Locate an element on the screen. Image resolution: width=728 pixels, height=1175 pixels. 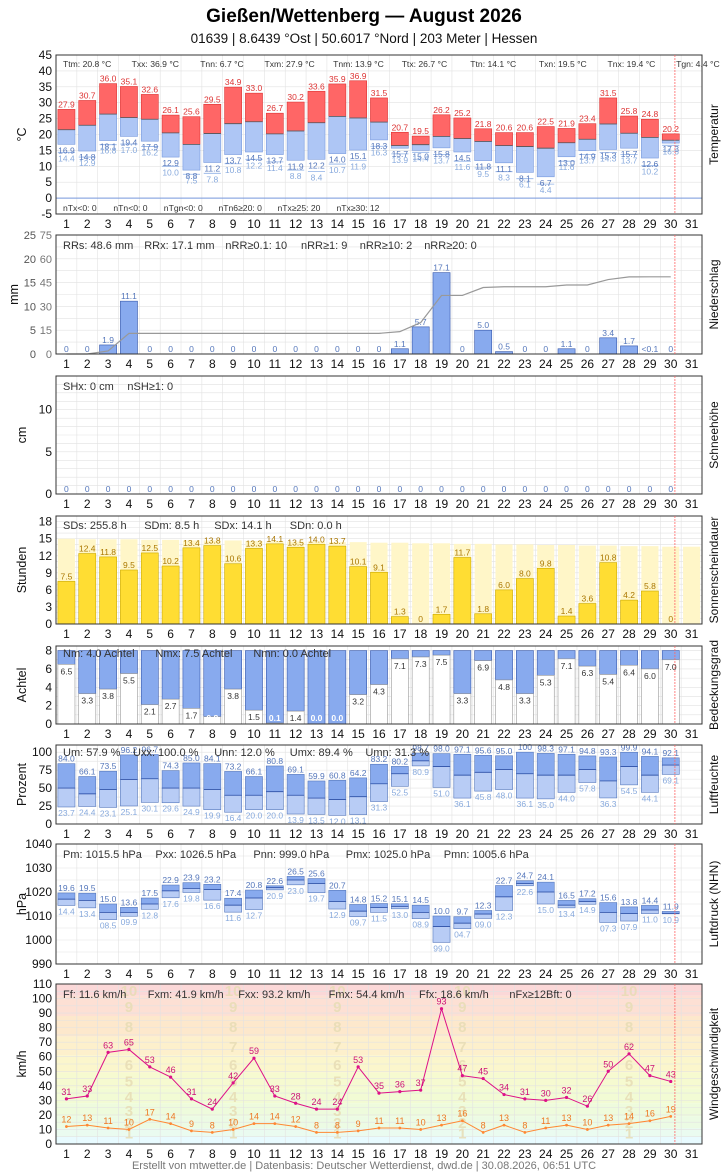
humidity-min-label: 16.4 is located at coordinates (233, 818).